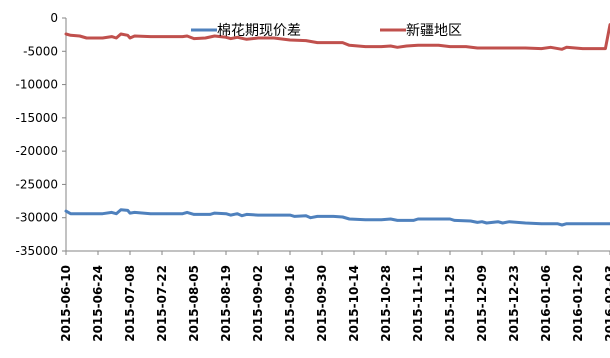 Image resolution: width=610 pixels, height=358 pixels. What do you see at coordinates (98, 303) in the screenshot?
I see `x-tick-label: 2015-06-24` at bounding box center [98, 303].